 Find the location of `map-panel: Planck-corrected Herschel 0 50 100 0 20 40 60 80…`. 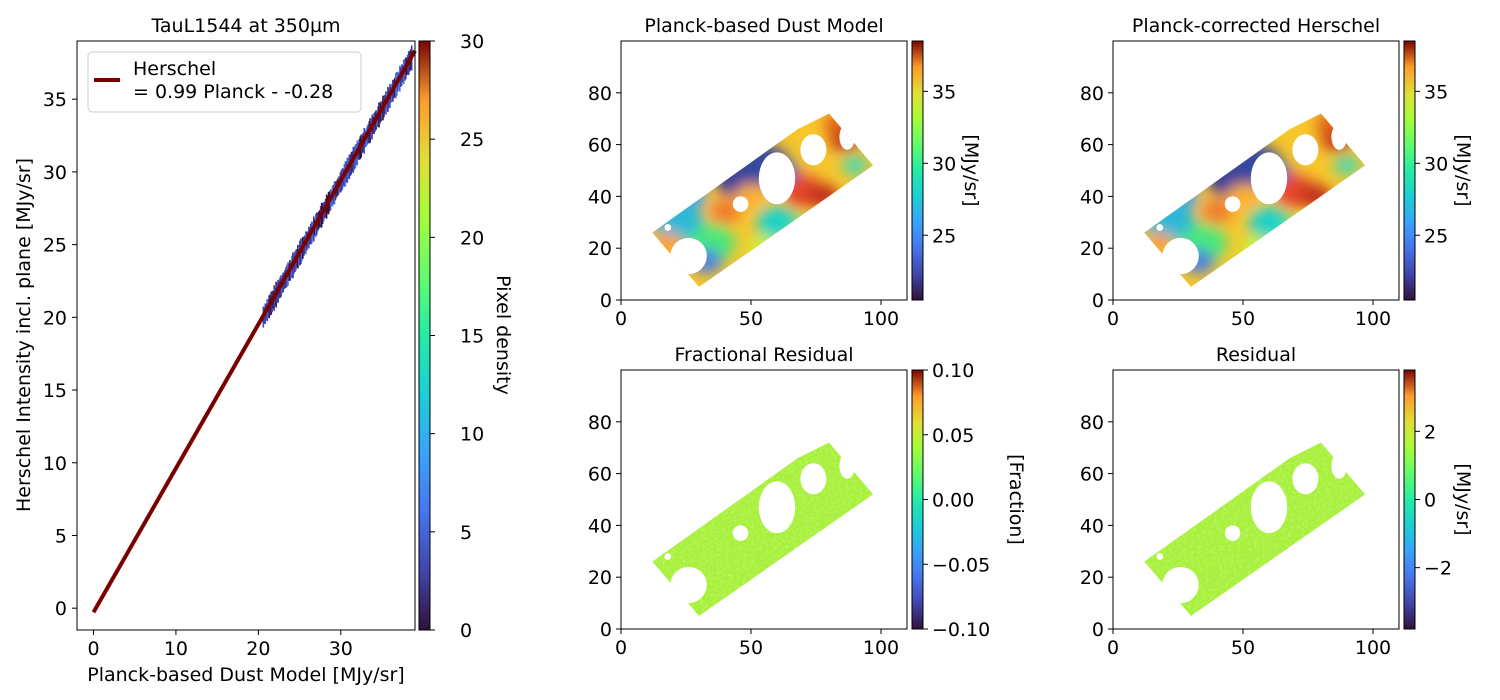

map-panel: Planck-corrected Herschel 0 50 100 0 20 40 60 80… is located at coordinates (1277, 172).